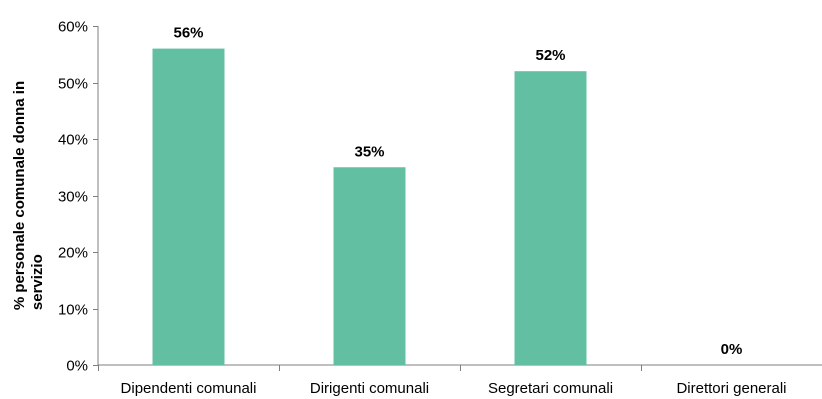  I want to click on data-label: 52%, so click(550, 55).